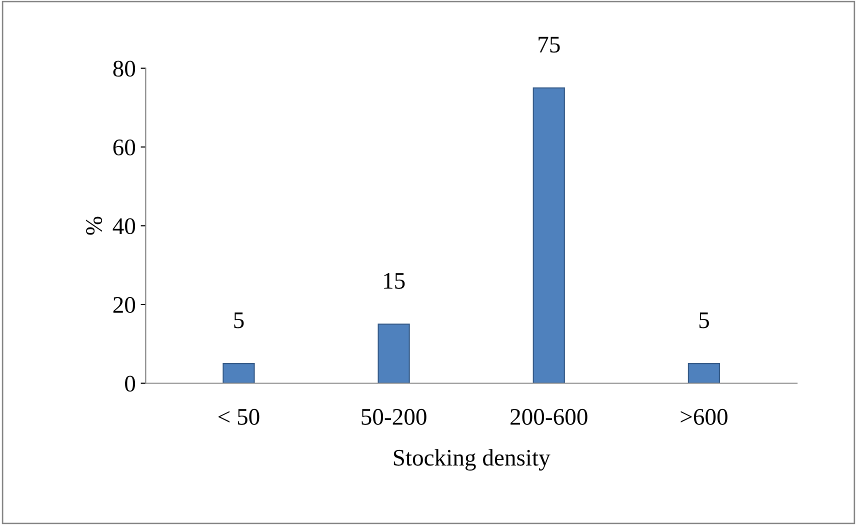 The width and height of the screenshot is (857, 525). I want to click on y-tick-label: 80, so click(124, 68).